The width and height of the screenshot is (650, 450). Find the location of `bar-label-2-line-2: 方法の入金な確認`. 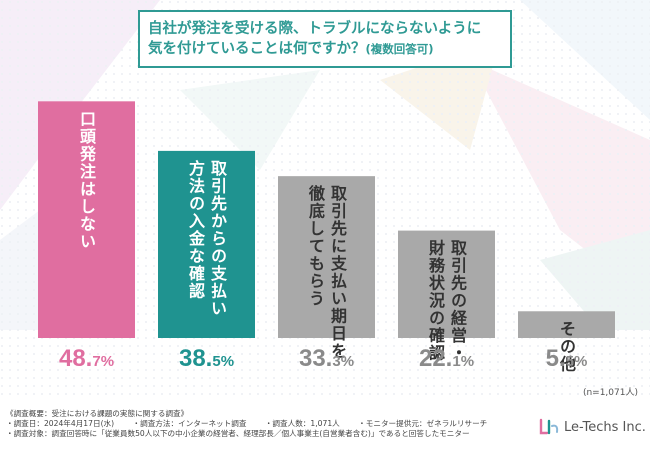

bar-label-2-line-2: 方法の入金な確認 is located at coordinates (196, 229).